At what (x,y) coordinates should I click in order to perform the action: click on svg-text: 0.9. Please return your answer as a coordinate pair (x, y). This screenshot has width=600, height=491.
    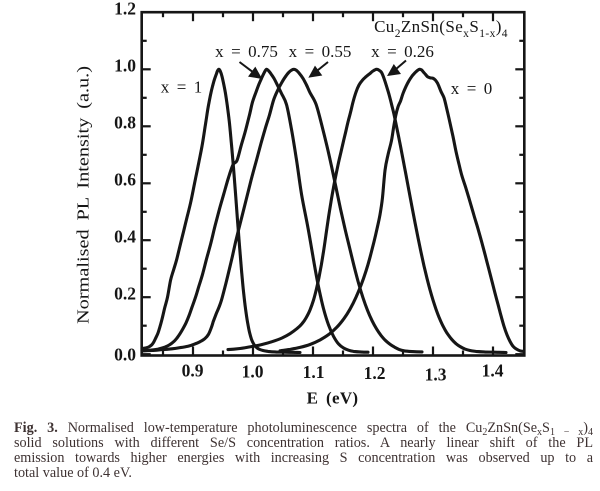
    Looking at the image, I should click on (193, 371).